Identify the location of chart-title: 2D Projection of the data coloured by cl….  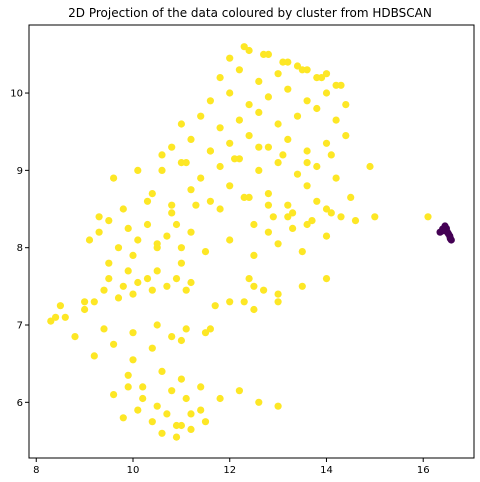
(250, 13).